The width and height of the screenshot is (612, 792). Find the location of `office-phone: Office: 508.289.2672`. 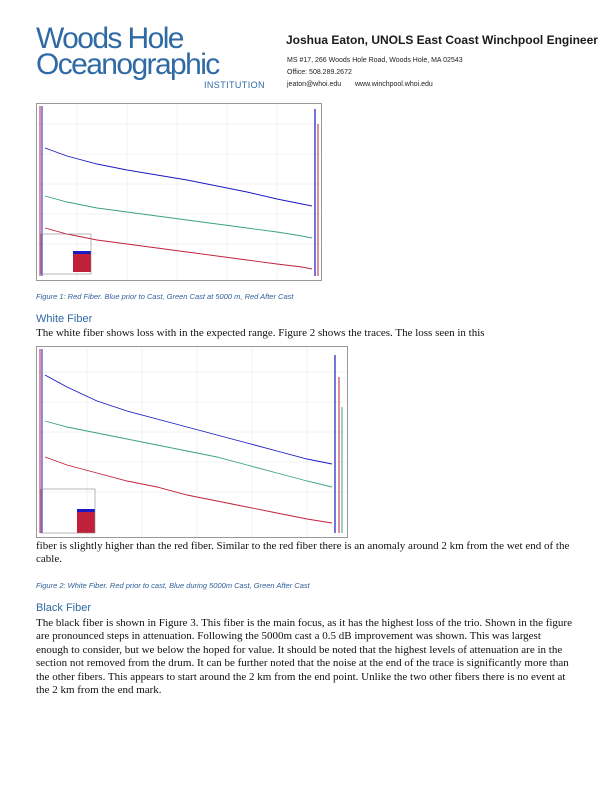

office-phone: Office: 508.289.2672 is located at coordinates (319, 72).